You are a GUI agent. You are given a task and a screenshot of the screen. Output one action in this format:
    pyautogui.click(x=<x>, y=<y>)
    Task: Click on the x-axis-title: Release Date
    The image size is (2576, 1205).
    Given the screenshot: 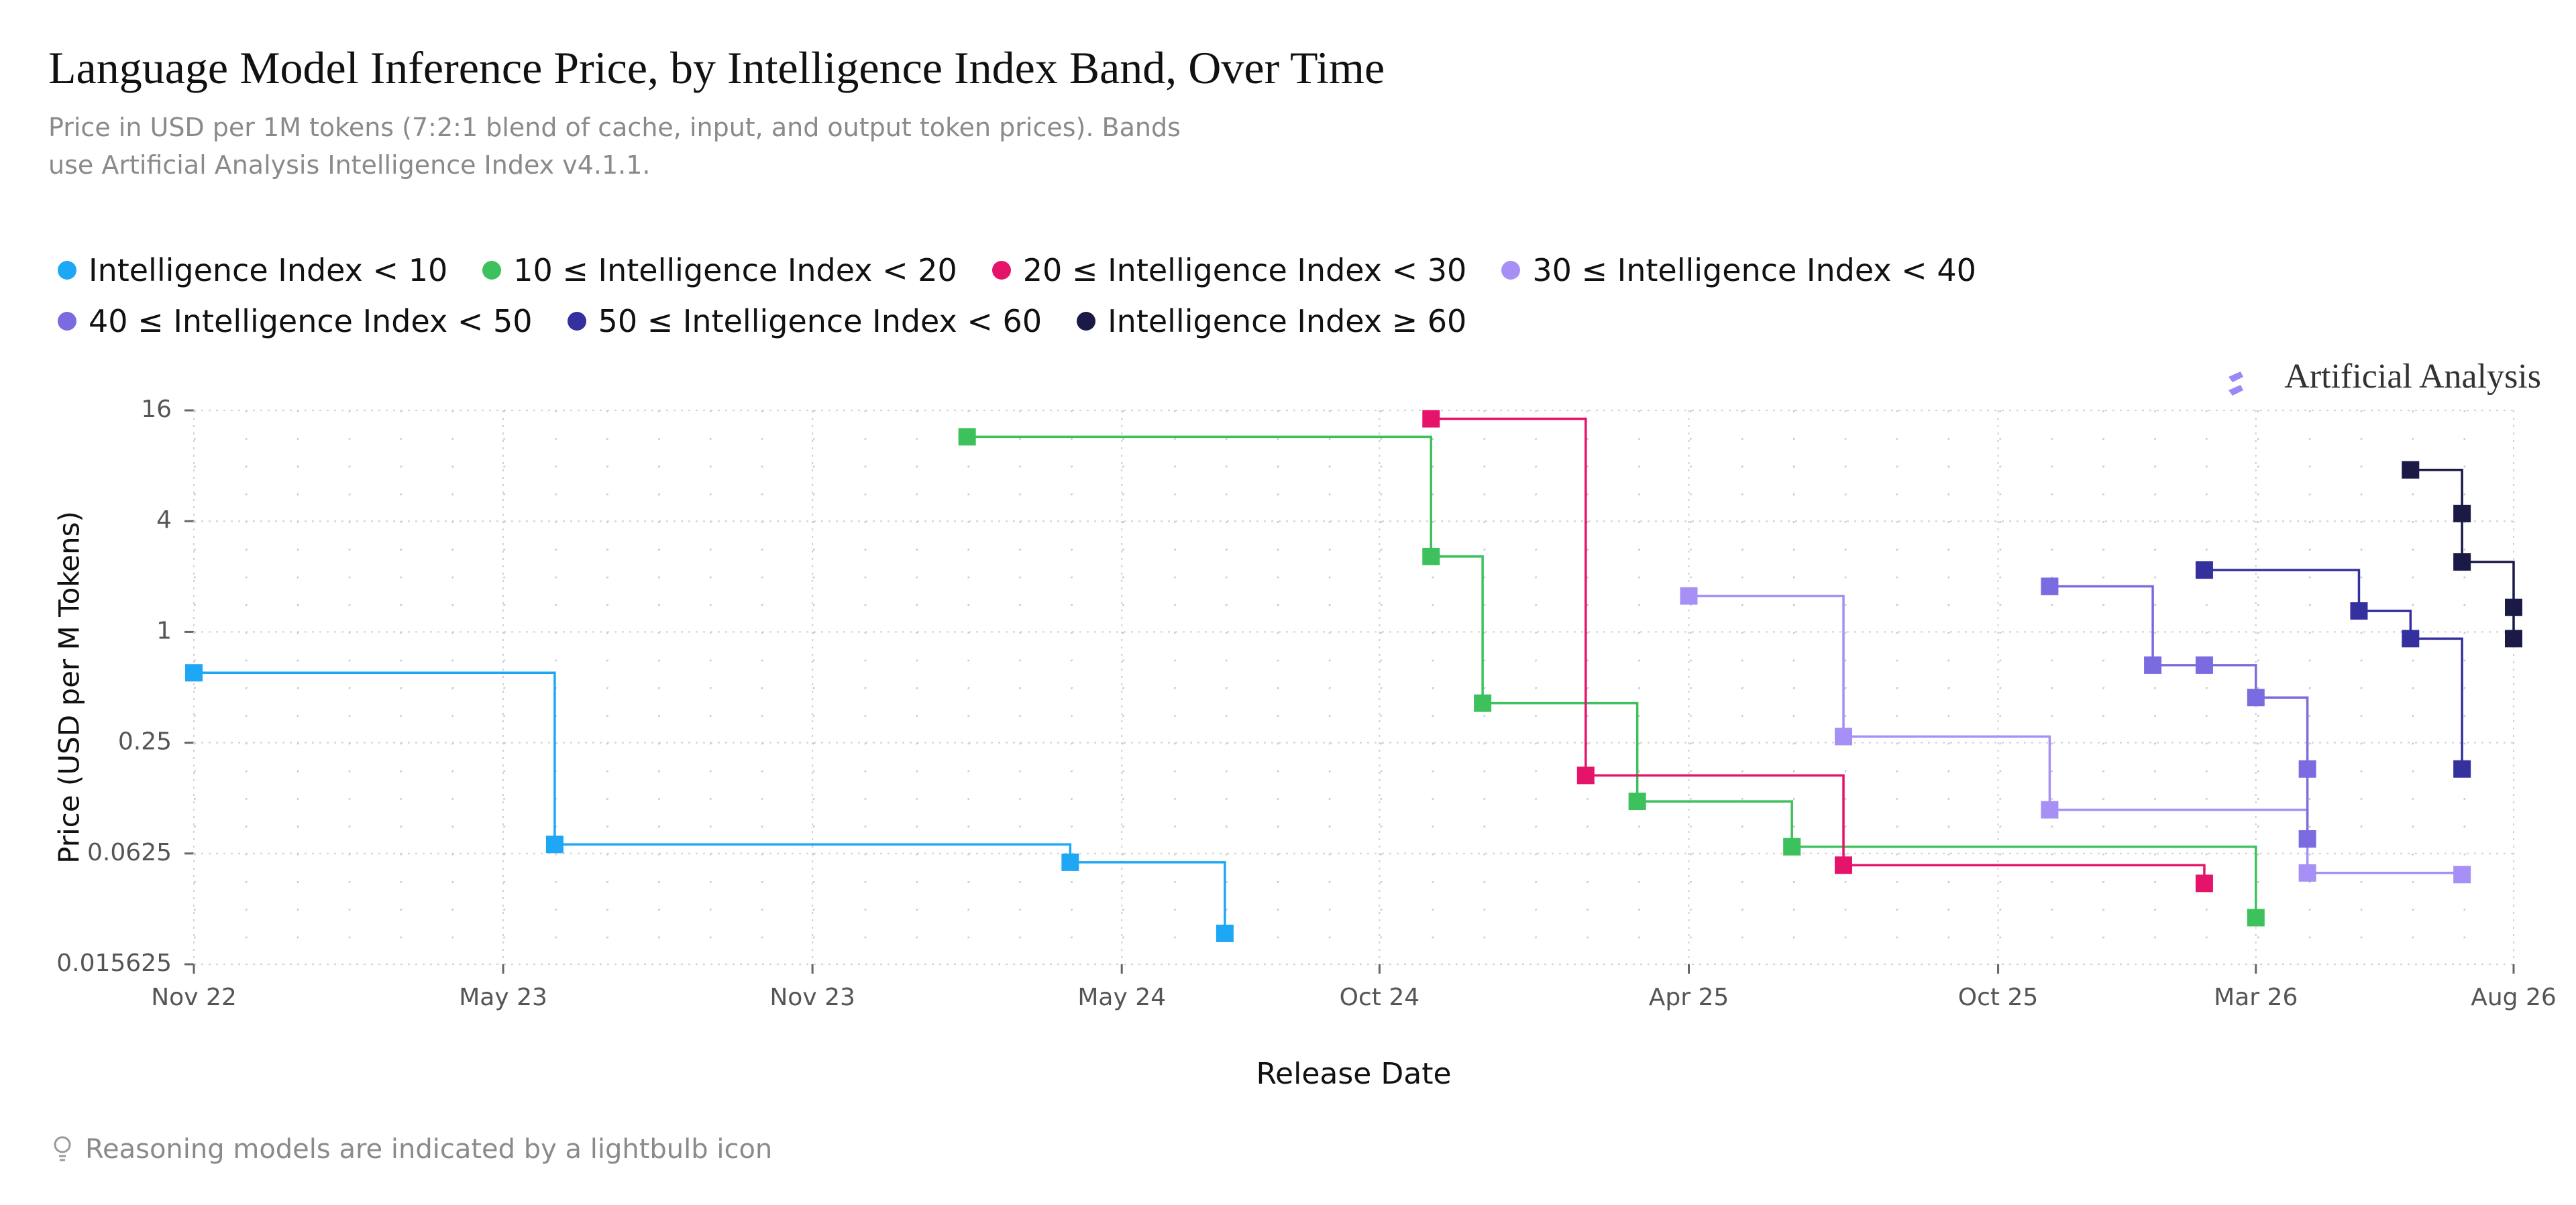 What is the action you would take?
    pyautogui.click(x=1353, y=1074)
    